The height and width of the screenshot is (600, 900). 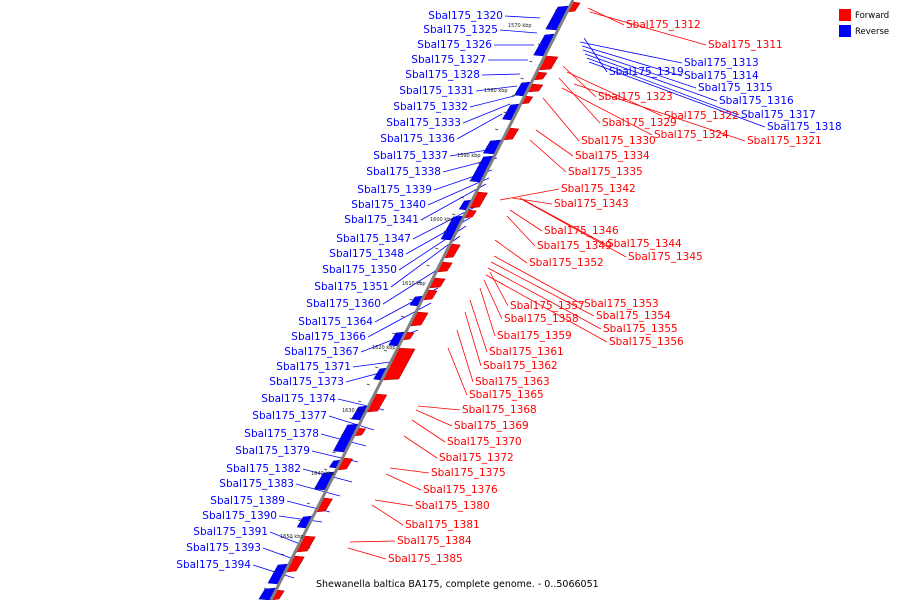 I want to click on forward-gene-label: Sbal175_1357, so click(x=547, y=306).